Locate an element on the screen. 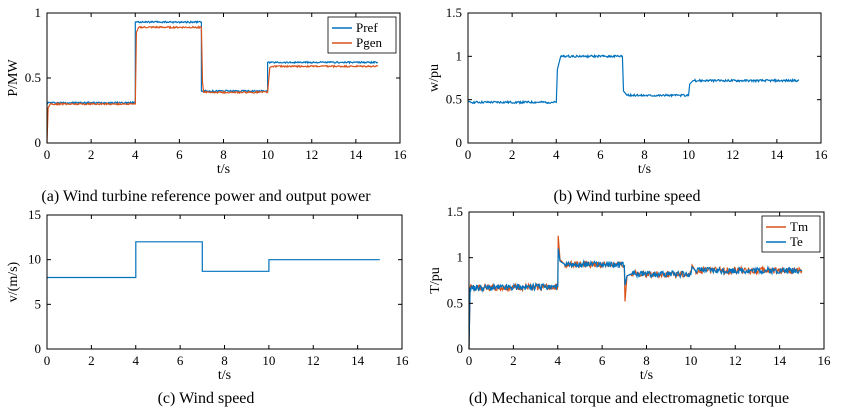 The image size is (841, 413). y-tick-label: 15 is located at coordinates (34, 214).